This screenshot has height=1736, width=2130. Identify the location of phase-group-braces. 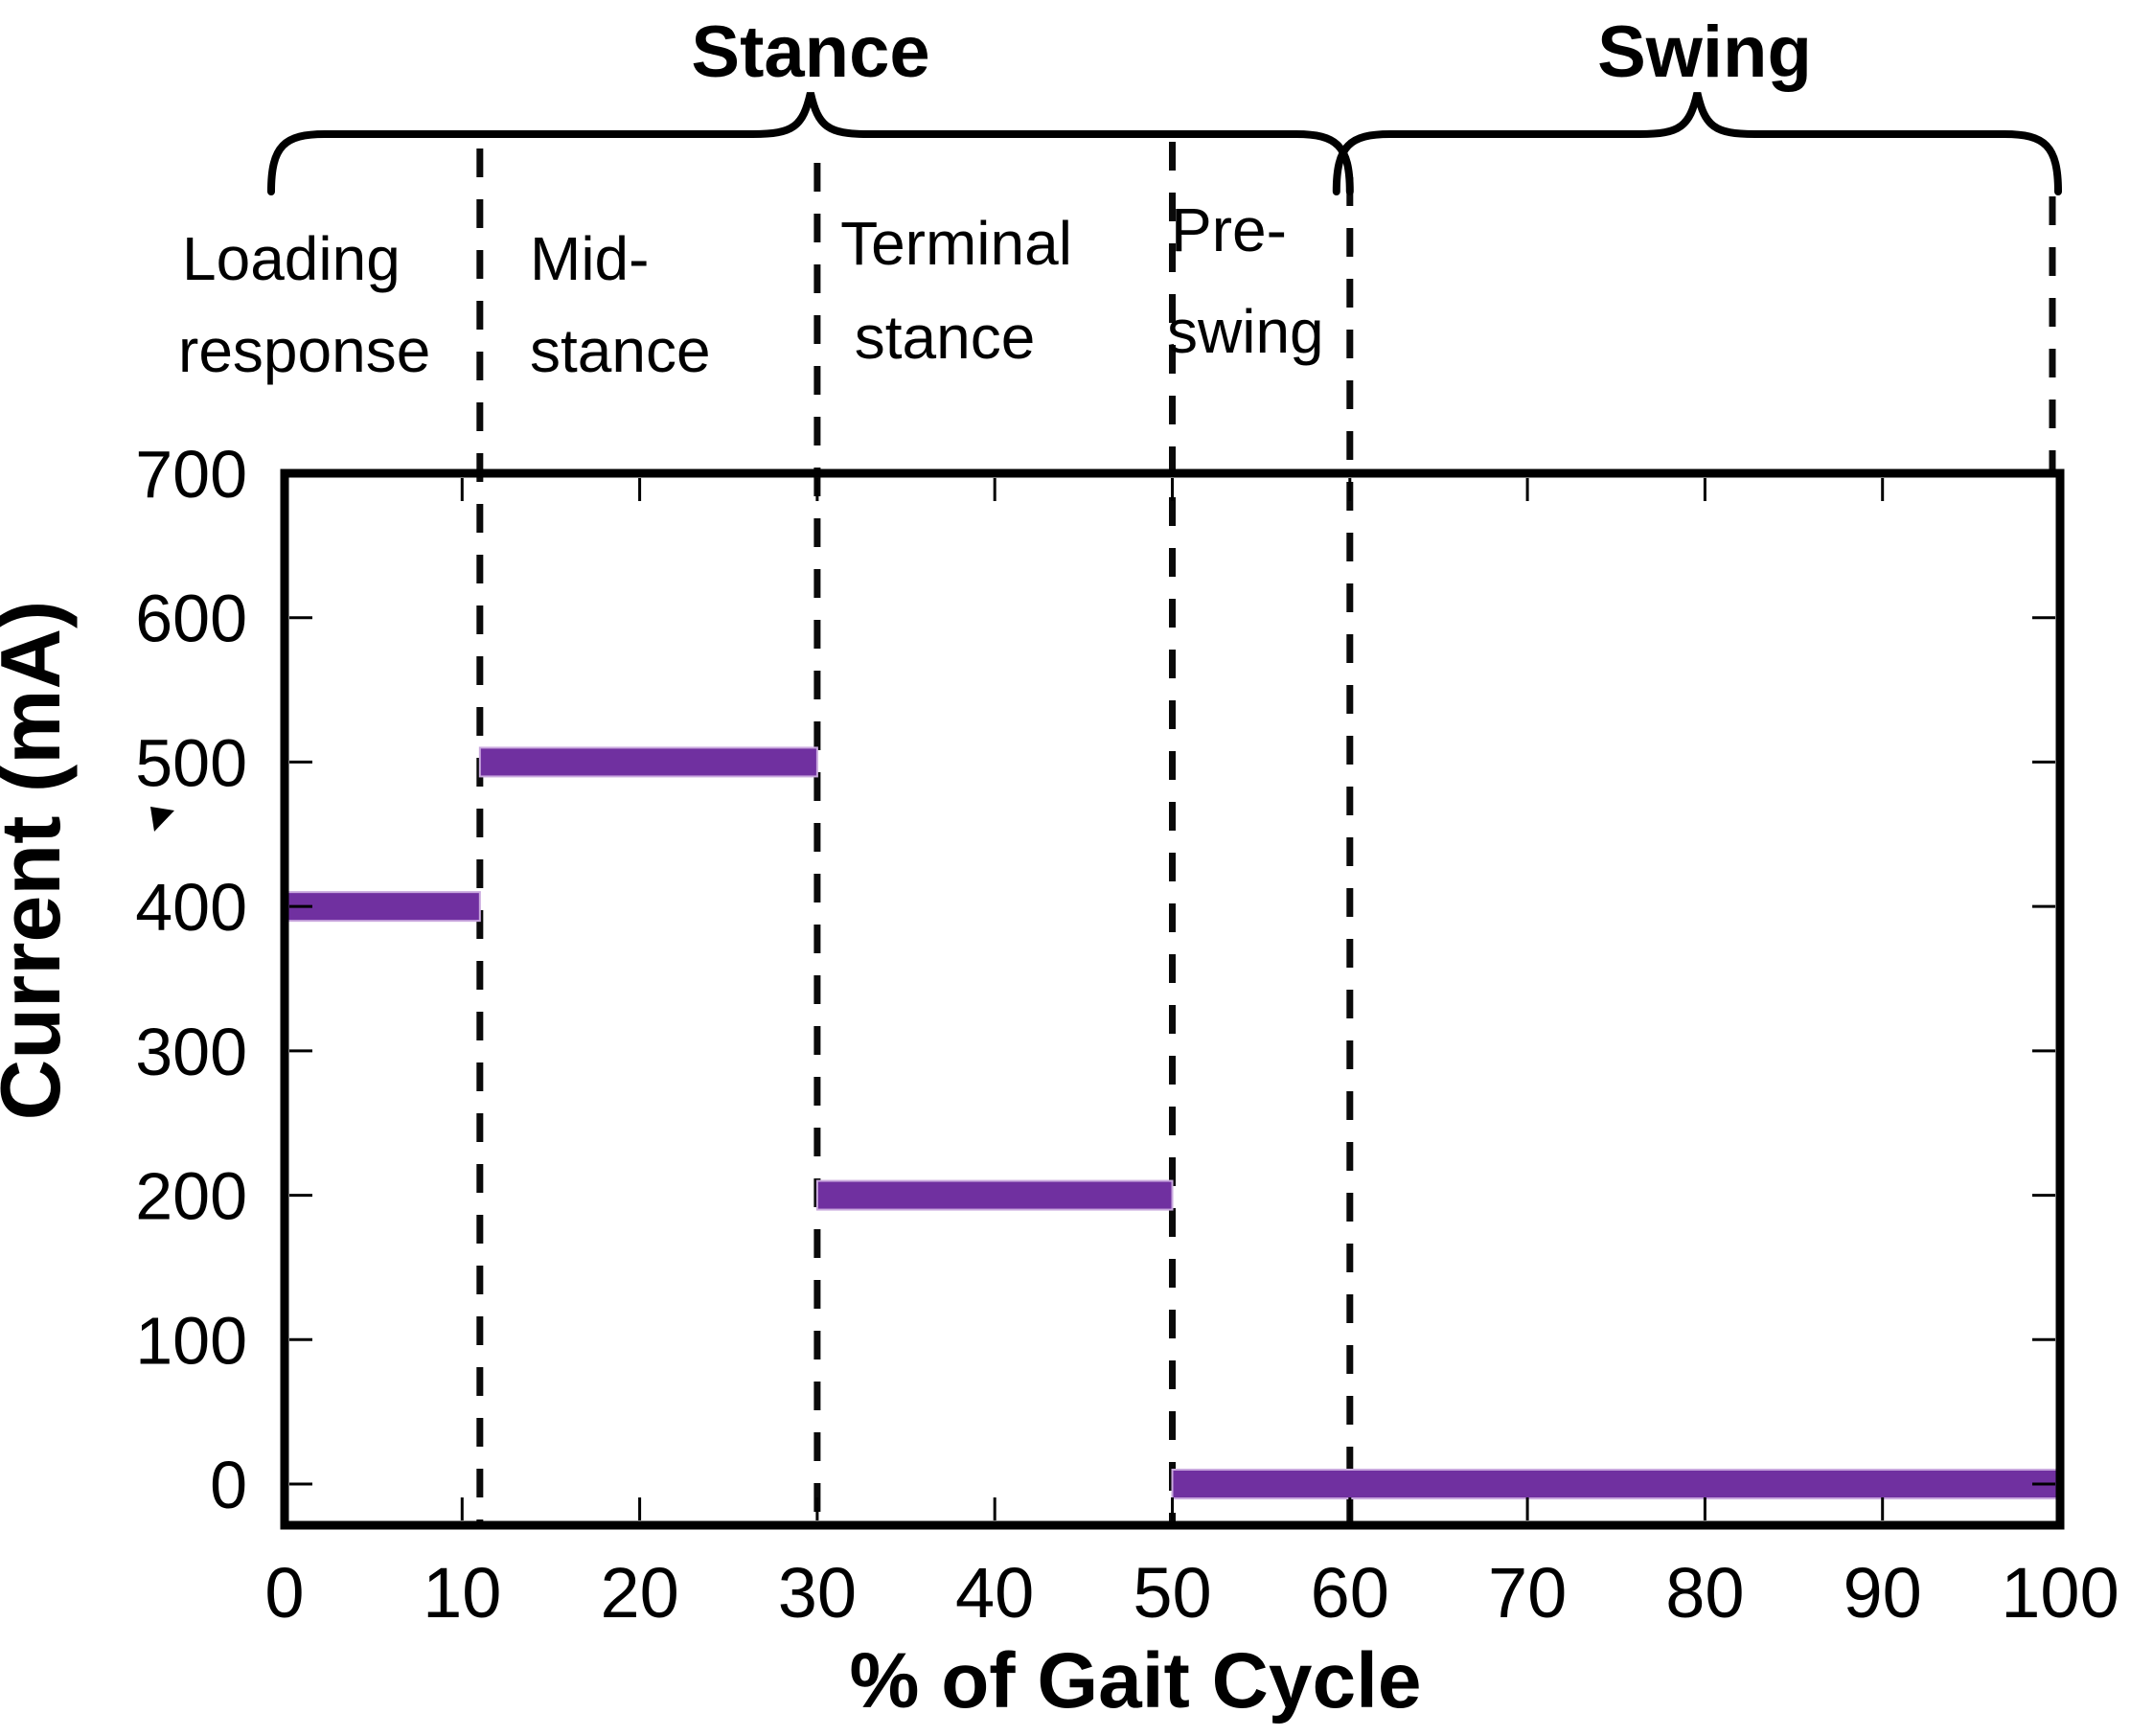
(1164, 143).